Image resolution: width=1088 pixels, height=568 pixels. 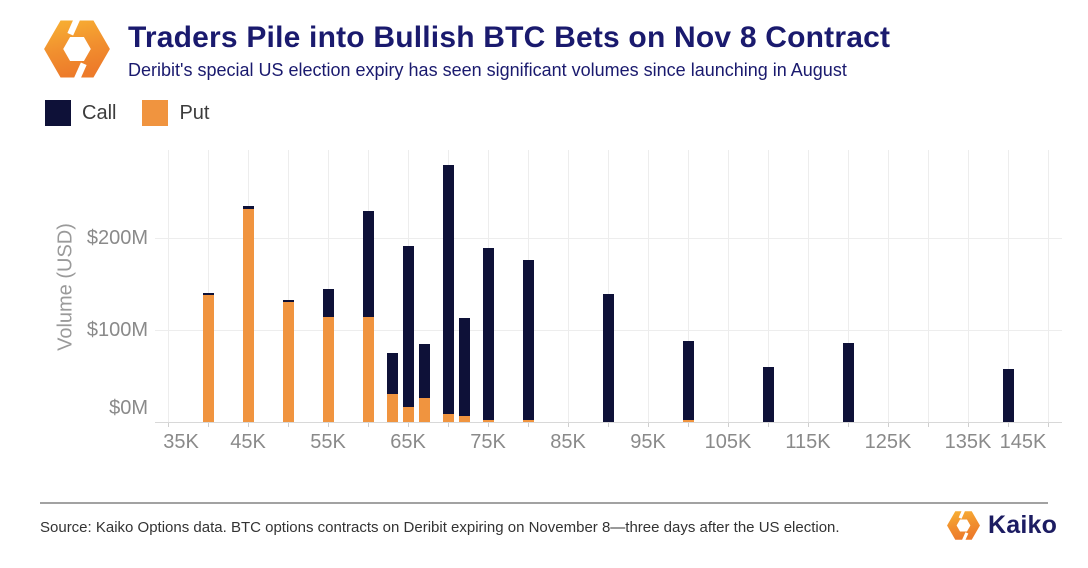 I want to click on legend-item-put: Put, so click(x=175, y=113).